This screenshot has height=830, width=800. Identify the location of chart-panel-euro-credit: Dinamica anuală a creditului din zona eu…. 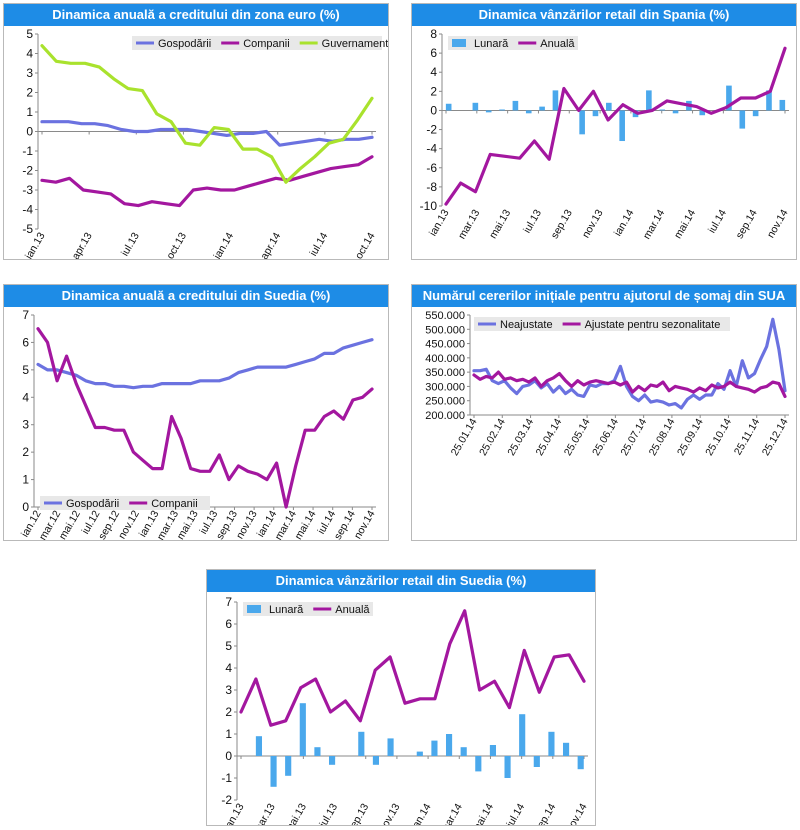
(196, 131).